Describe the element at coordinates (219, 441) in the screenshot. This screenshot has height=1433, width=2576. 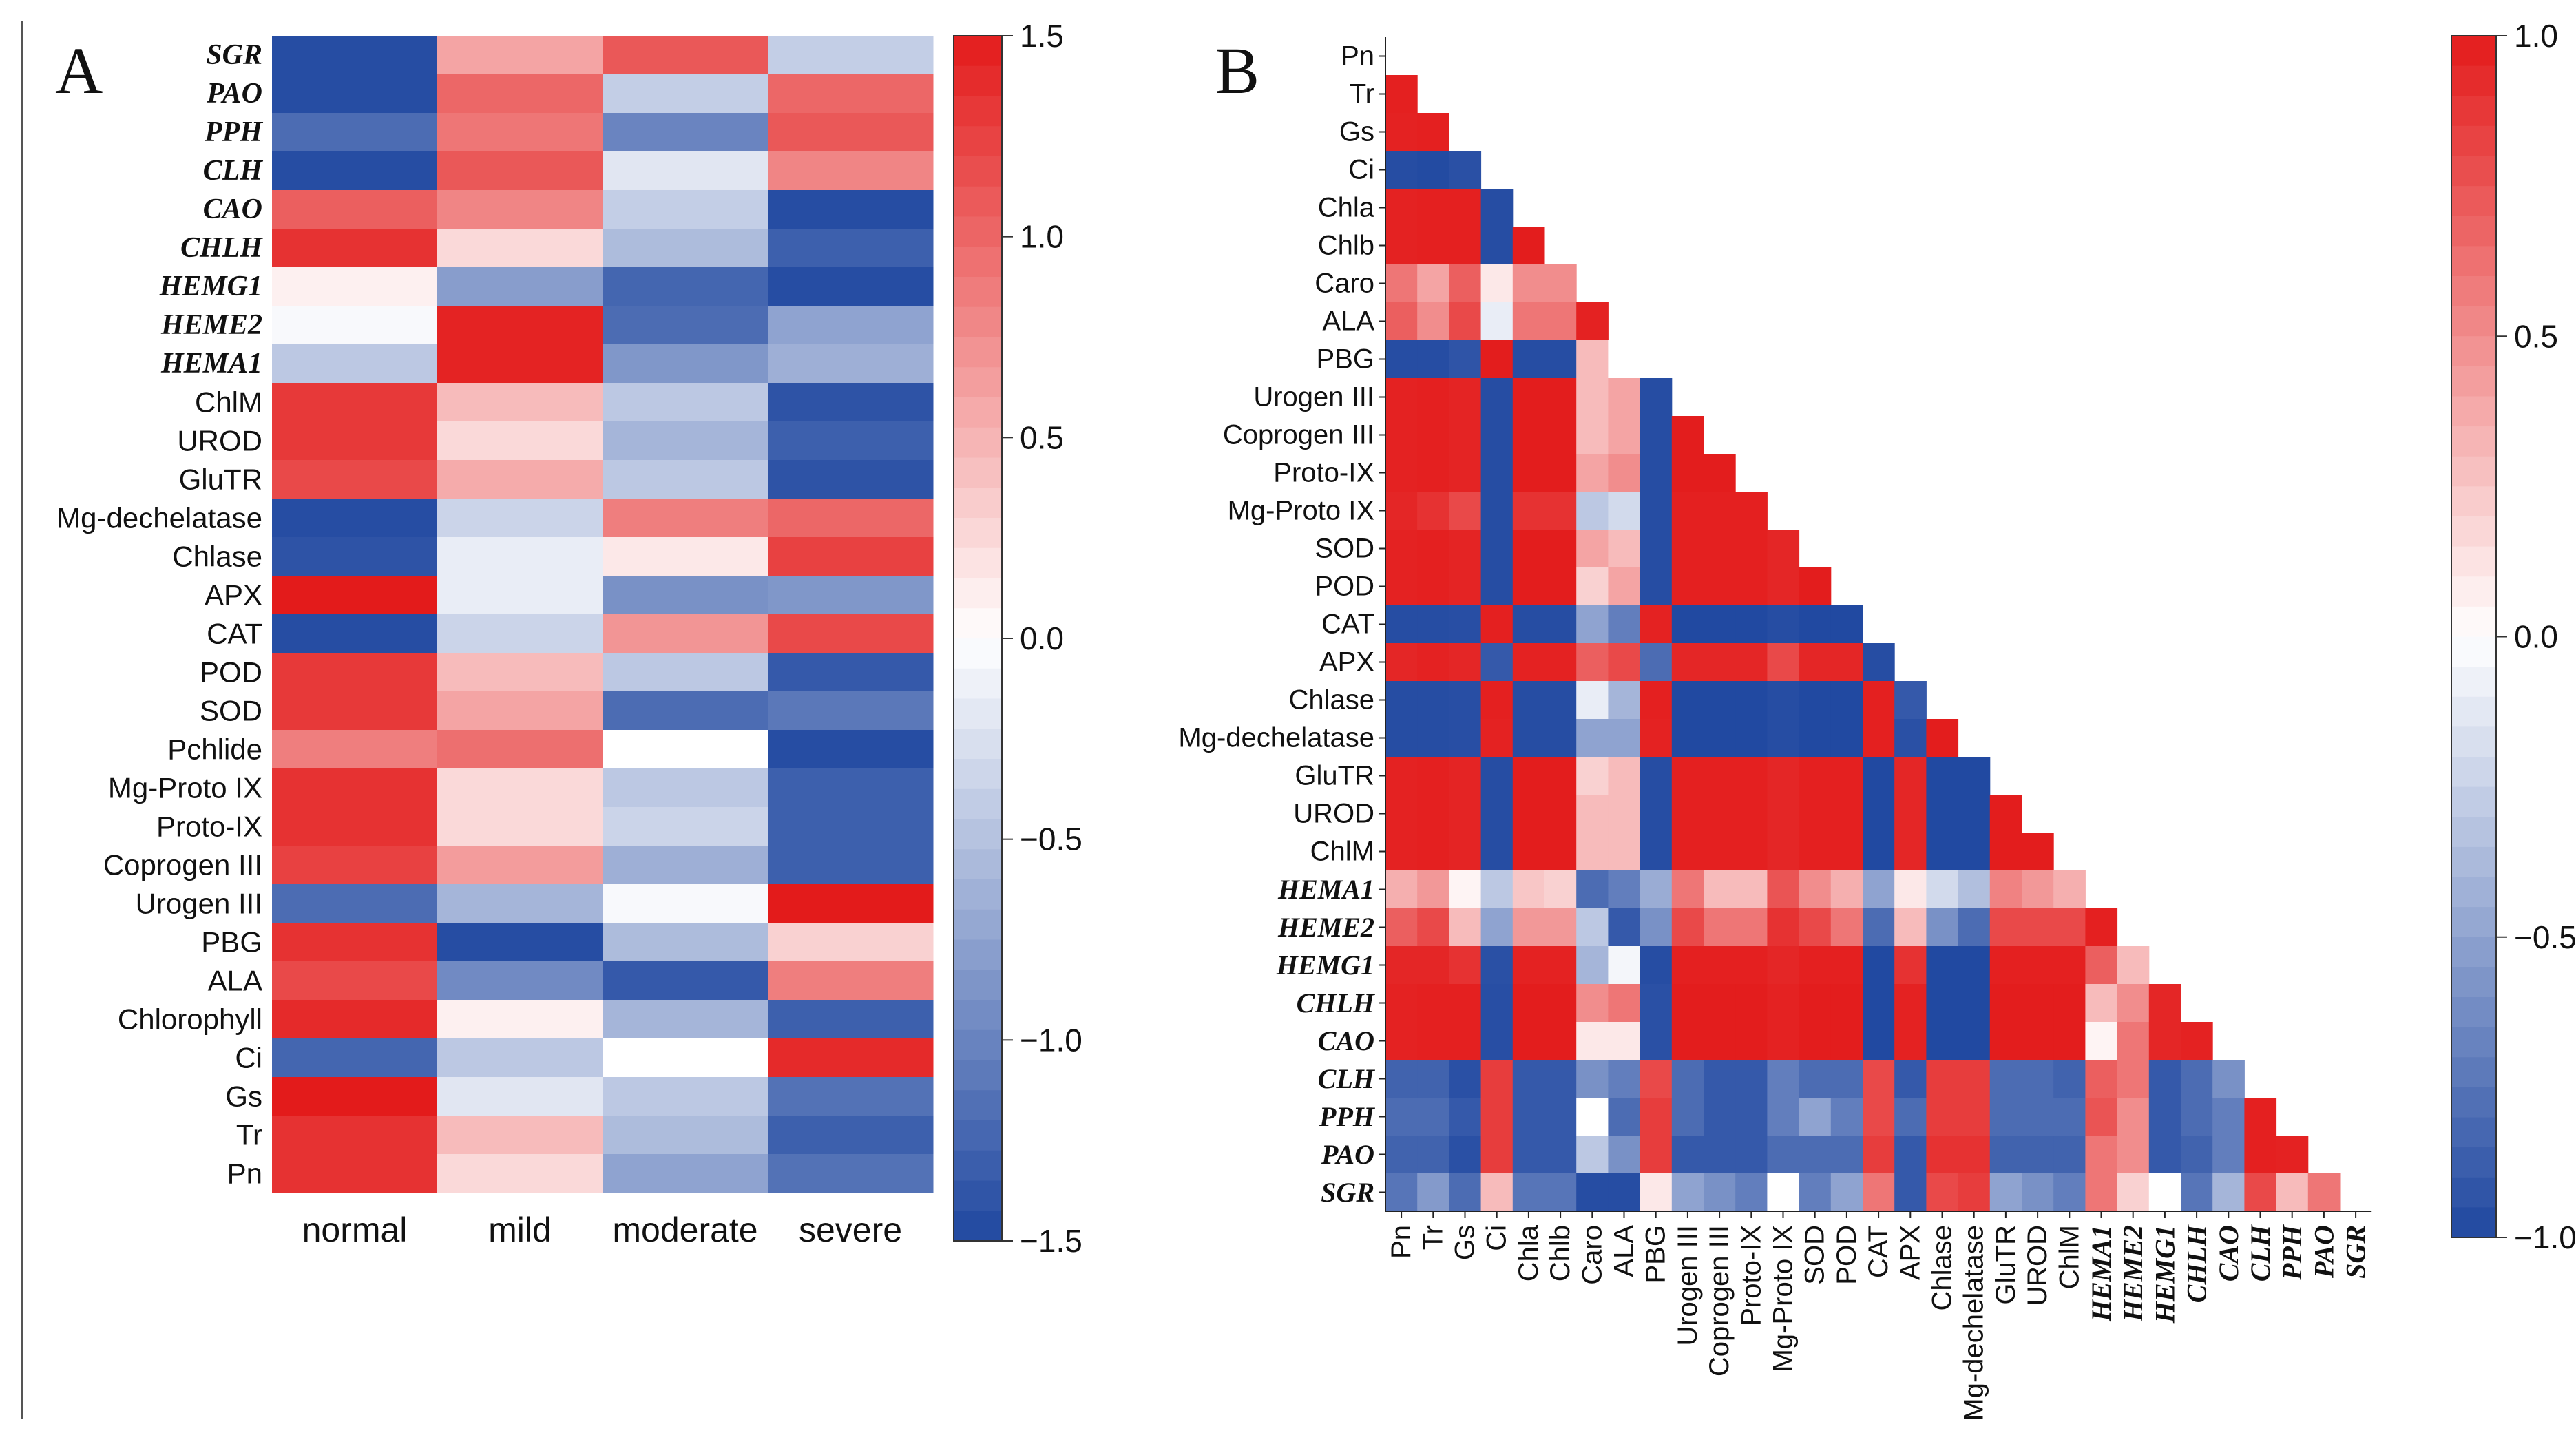
I see `heatmap-a-row-label: UROD` at that location.